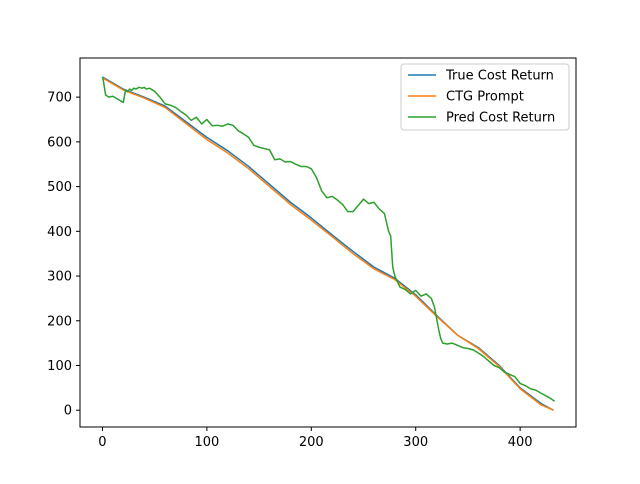  I want to click on y-tick-label: 300, so click(59, 277).